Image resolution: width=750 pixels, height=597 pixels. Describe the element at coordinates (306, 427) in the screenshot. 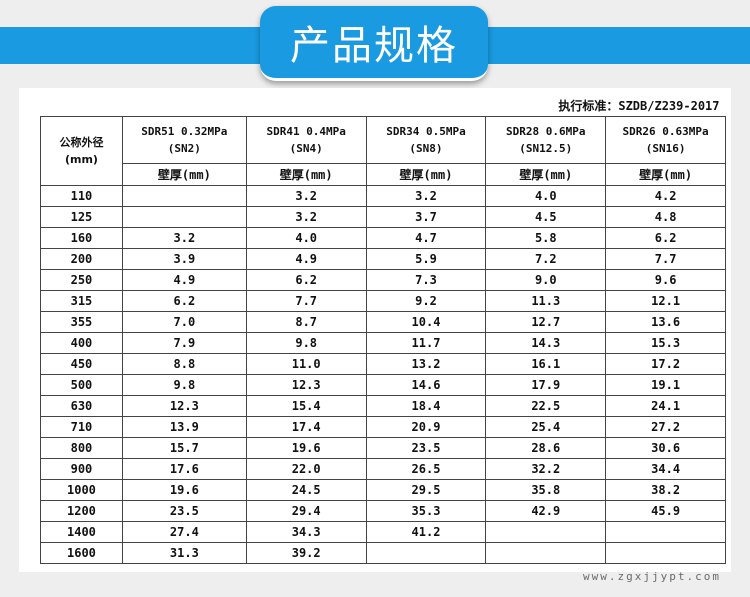

I see `wall-thickness-cell: 17.4` at that location.